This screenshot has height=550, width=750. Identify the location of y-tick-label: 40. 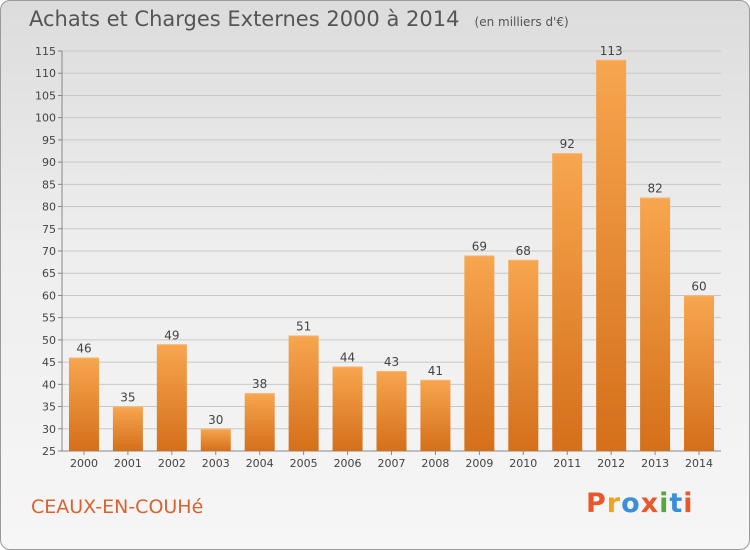
(49, 384).